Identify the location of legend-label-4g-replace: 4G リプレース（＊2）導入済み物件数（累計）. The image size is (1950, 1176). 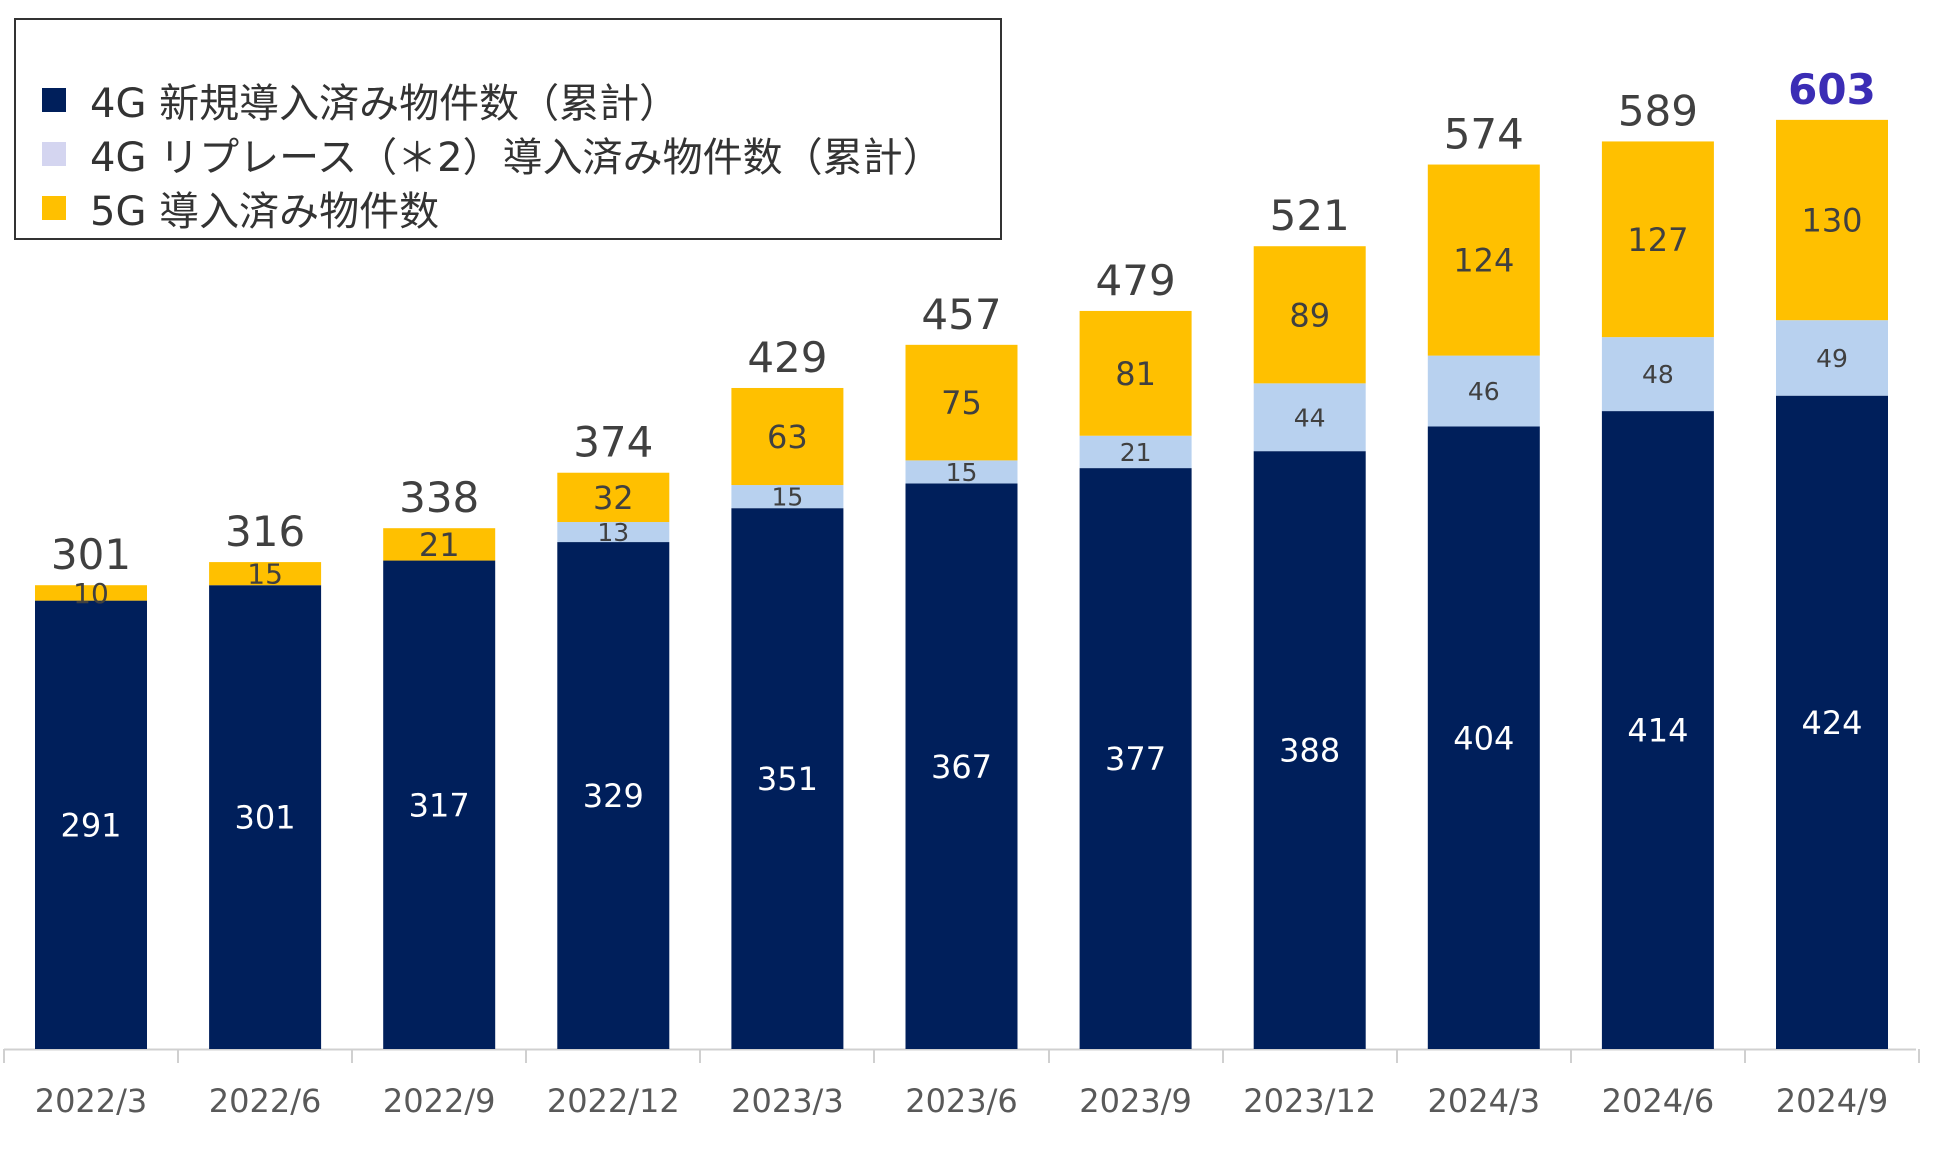
(516, 158).